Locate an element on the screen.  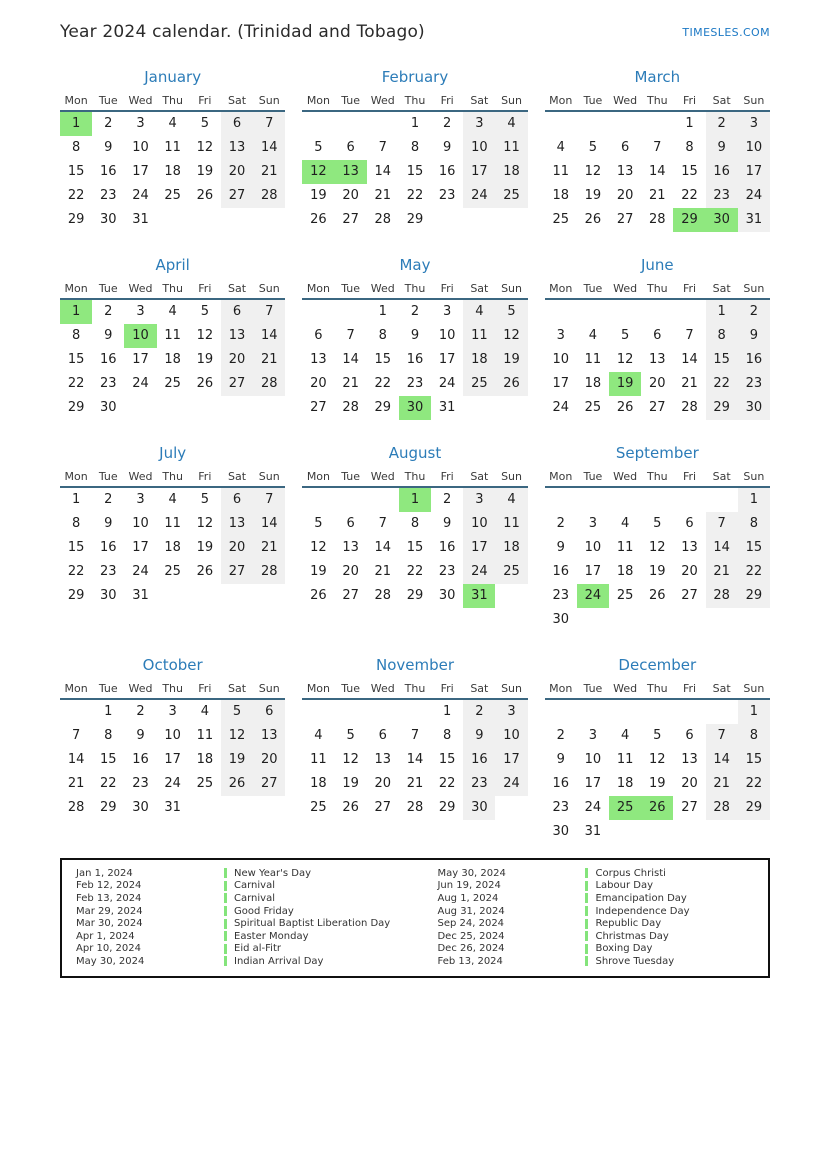
day-cell: 4 is located at coordinates (593, 335).